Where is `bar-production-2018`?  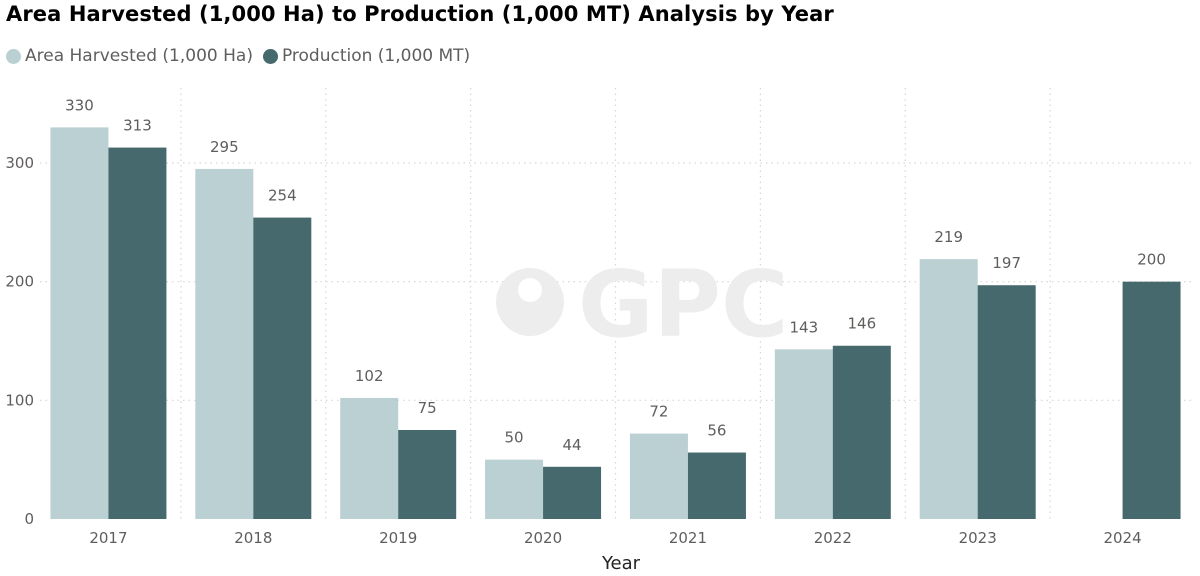 bar-production-2018 is located at coordinates (282, 368).